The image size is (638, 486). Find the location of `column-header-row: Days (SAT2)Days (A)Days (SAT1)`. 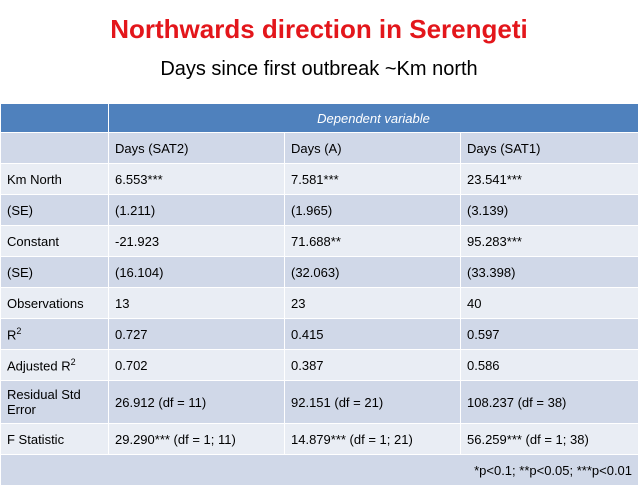

column-header-row: Days (SAT2)Days (A)Days (SAT1) is located at coordinates (319, 148).